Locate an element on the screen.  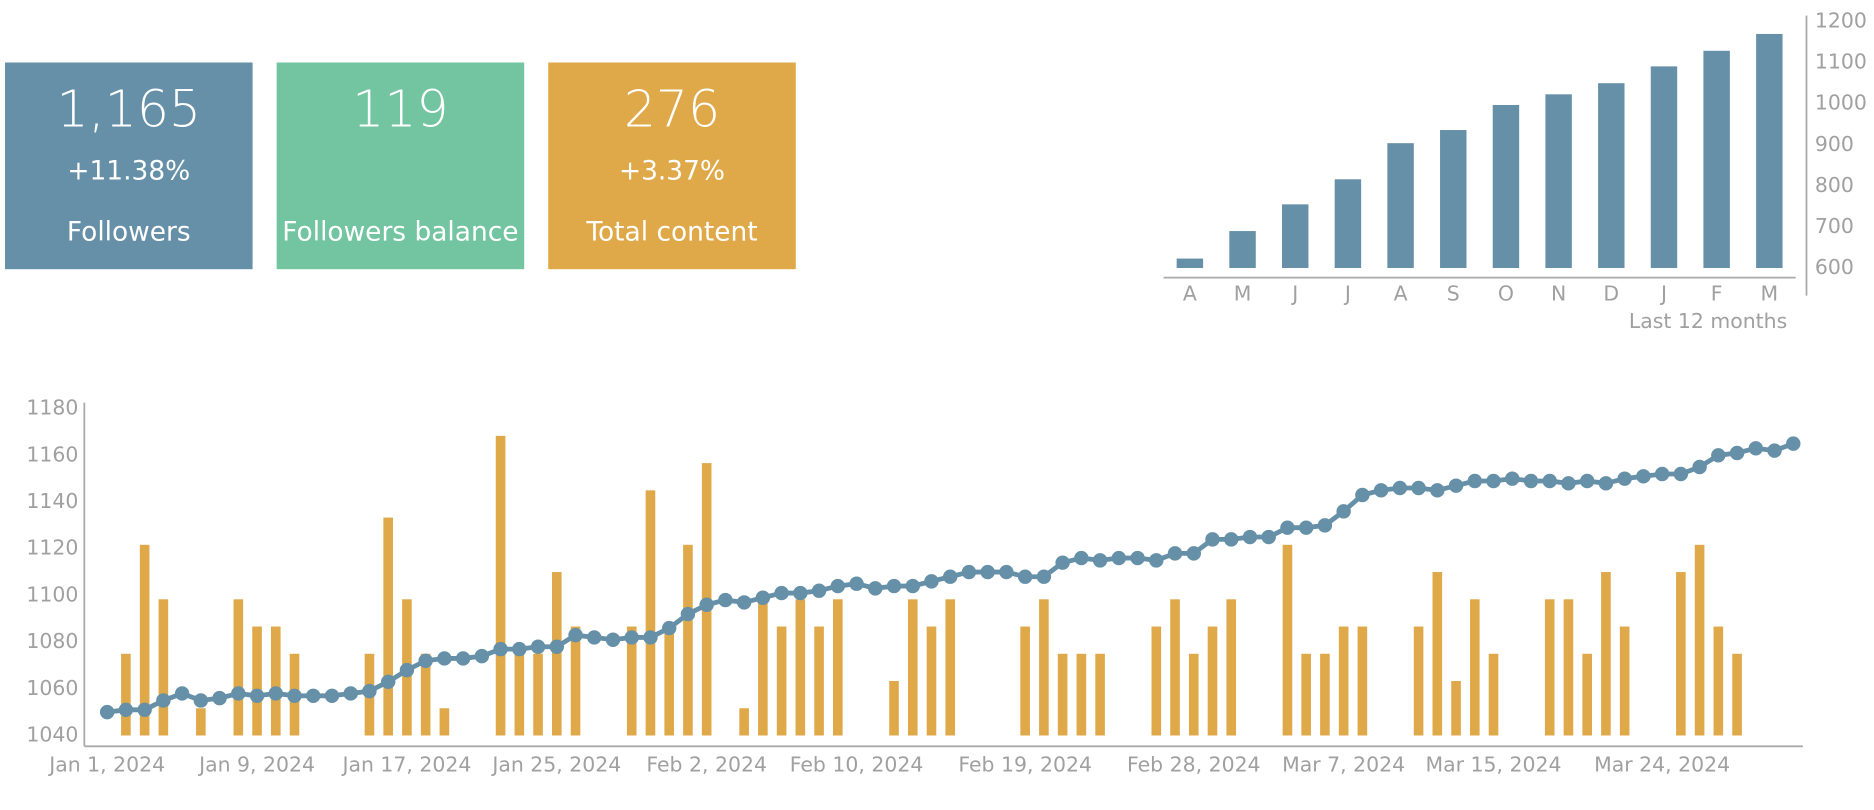
kpi-label: Followers is located at coordinates (129, 232).